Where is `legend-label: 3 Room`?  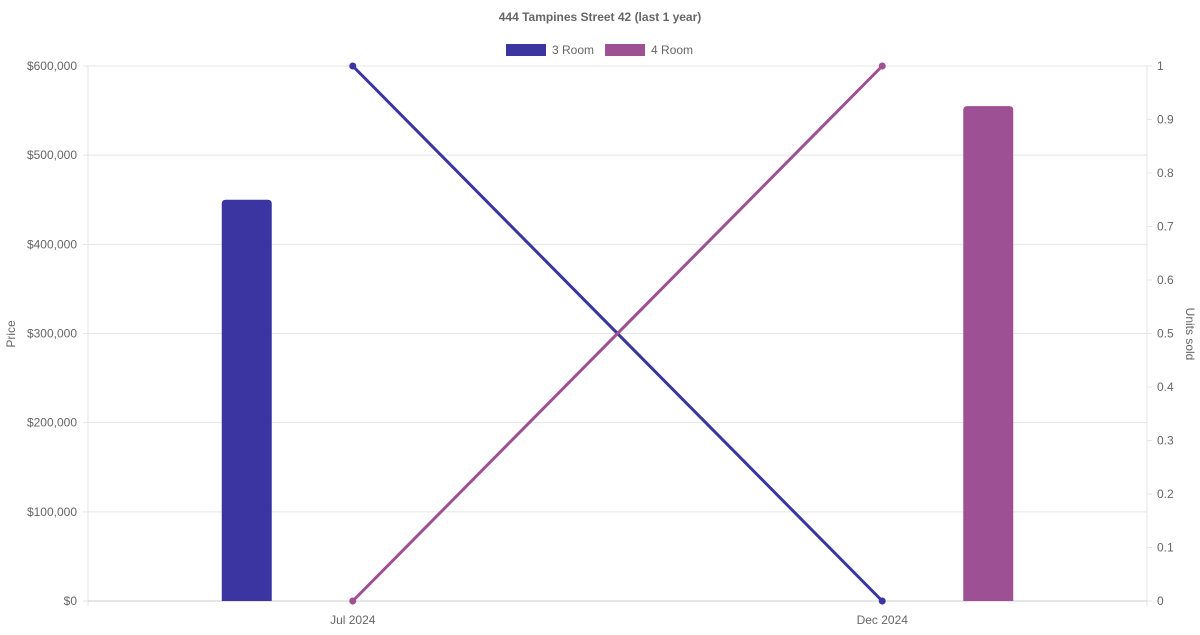 legend-label: 3 Room is located at coordinates (573, 50).